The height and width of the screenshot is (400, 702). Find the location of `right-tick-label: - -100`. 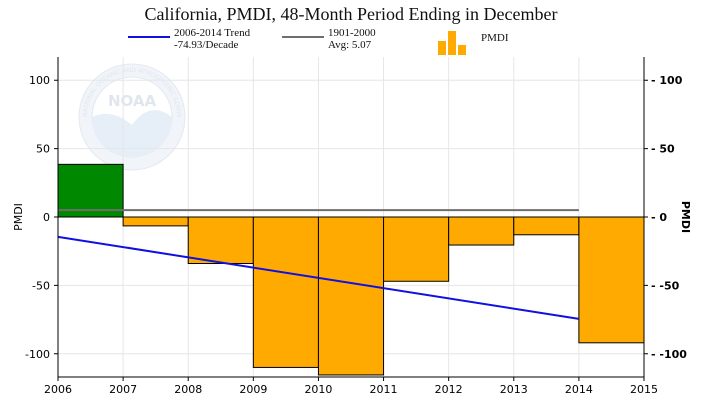

right-tick-label: - -100 is located at coordinates (669, 354).